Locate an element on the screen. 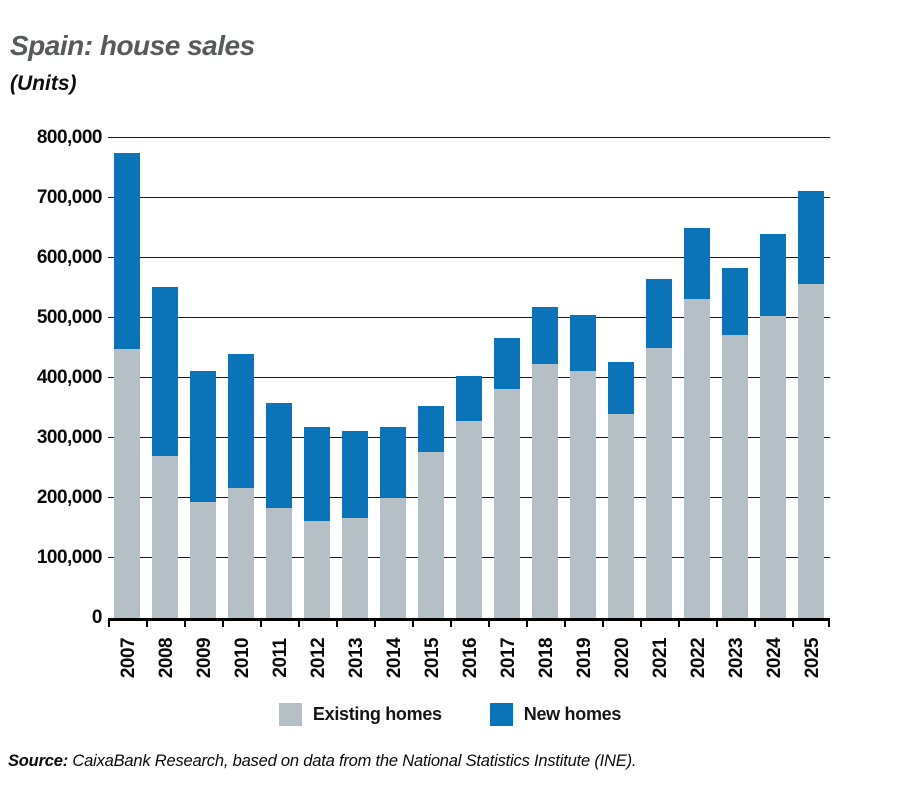 The width and height of the screenshot is (900, 796). legend-item-new-homes: New homes is located at coordinates (555, 714).